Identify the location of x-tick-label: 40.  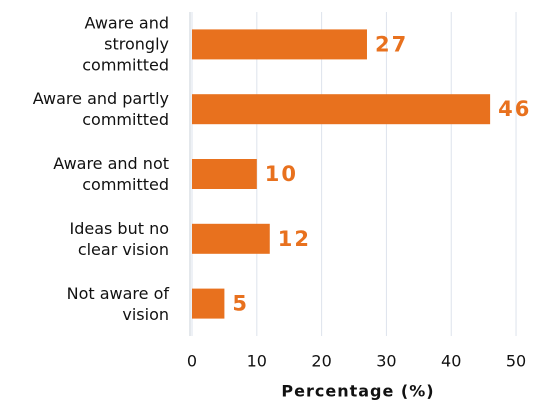
(451, 361).